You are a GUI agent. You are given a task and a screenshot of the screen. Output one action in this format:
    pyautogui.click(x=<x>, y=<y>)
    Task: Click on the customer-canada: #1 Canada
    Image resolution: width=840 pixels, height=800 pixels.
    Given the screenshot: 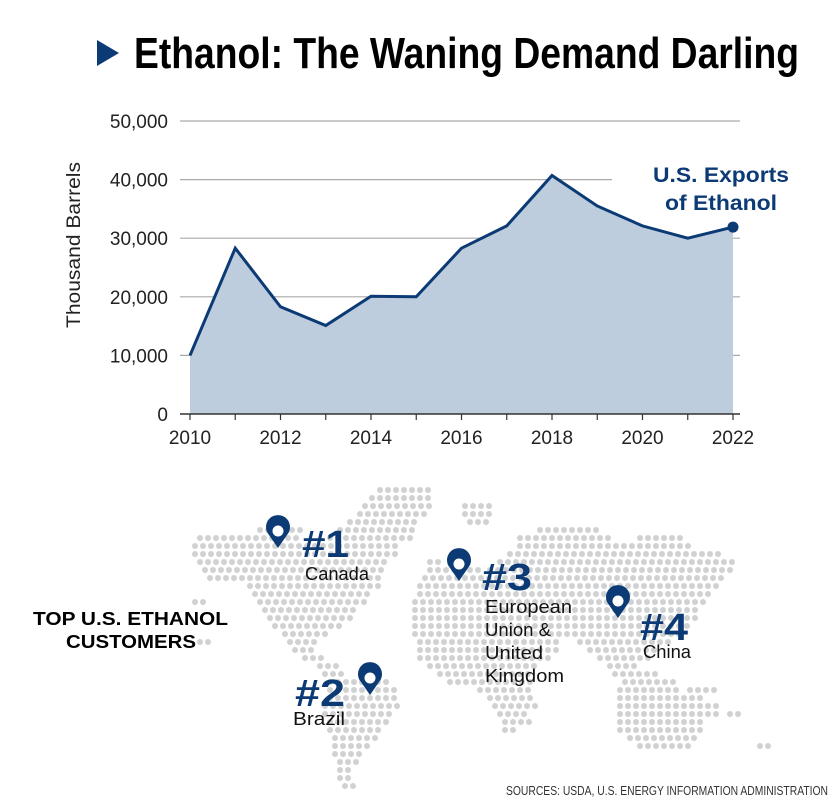 What is the action you would take?
    pyautogui.click(x=318, y=549)
    